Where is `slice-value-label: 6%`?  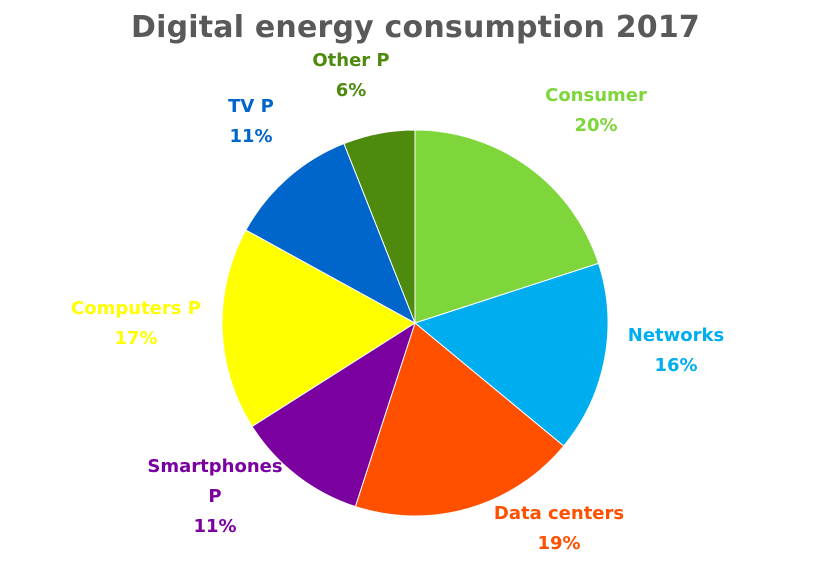 slice-value-label: 6% is located at coordinates (351, 90).